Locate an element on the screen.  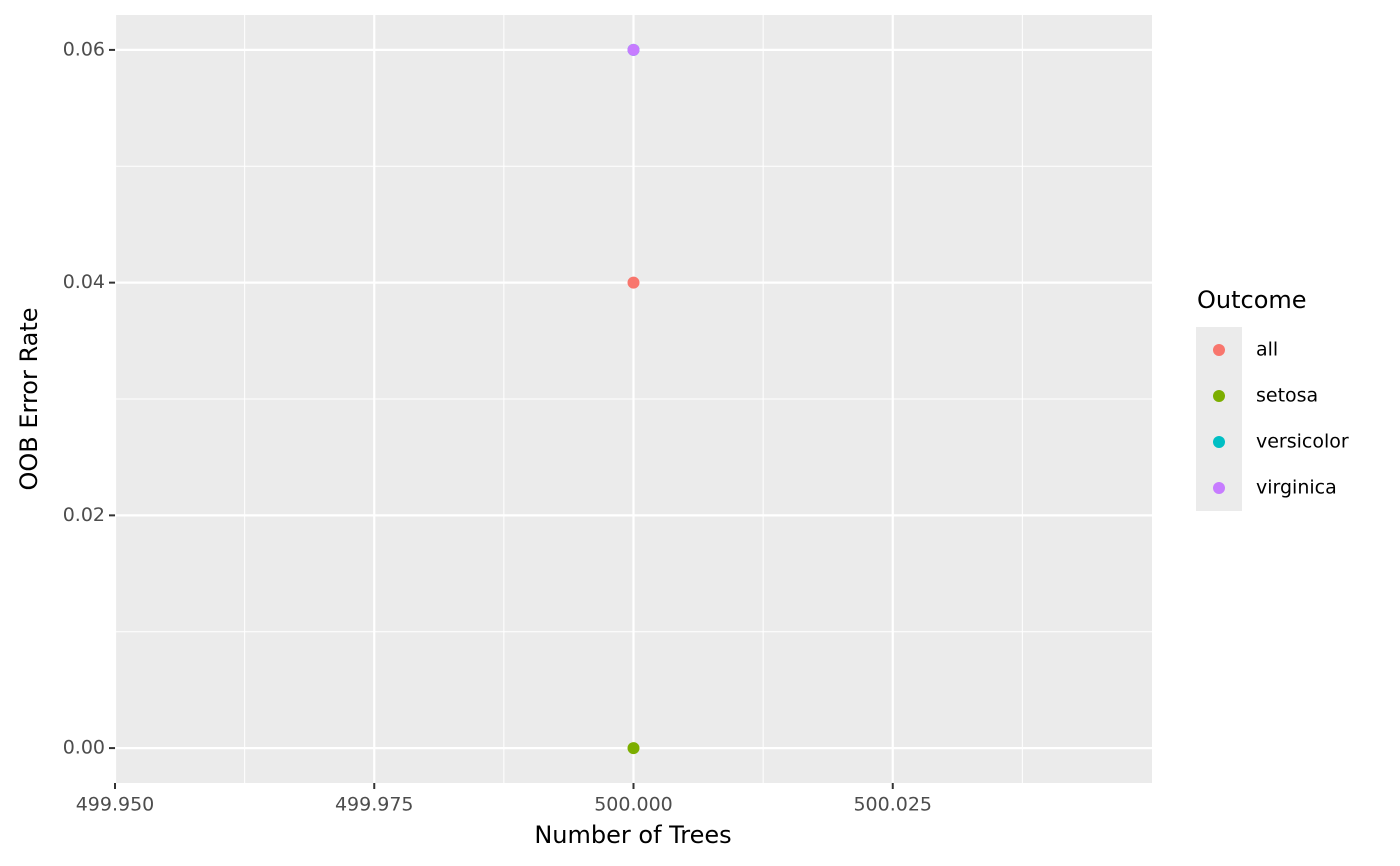
y-tick-label: 0.00 is located at coordinates (84, 748).